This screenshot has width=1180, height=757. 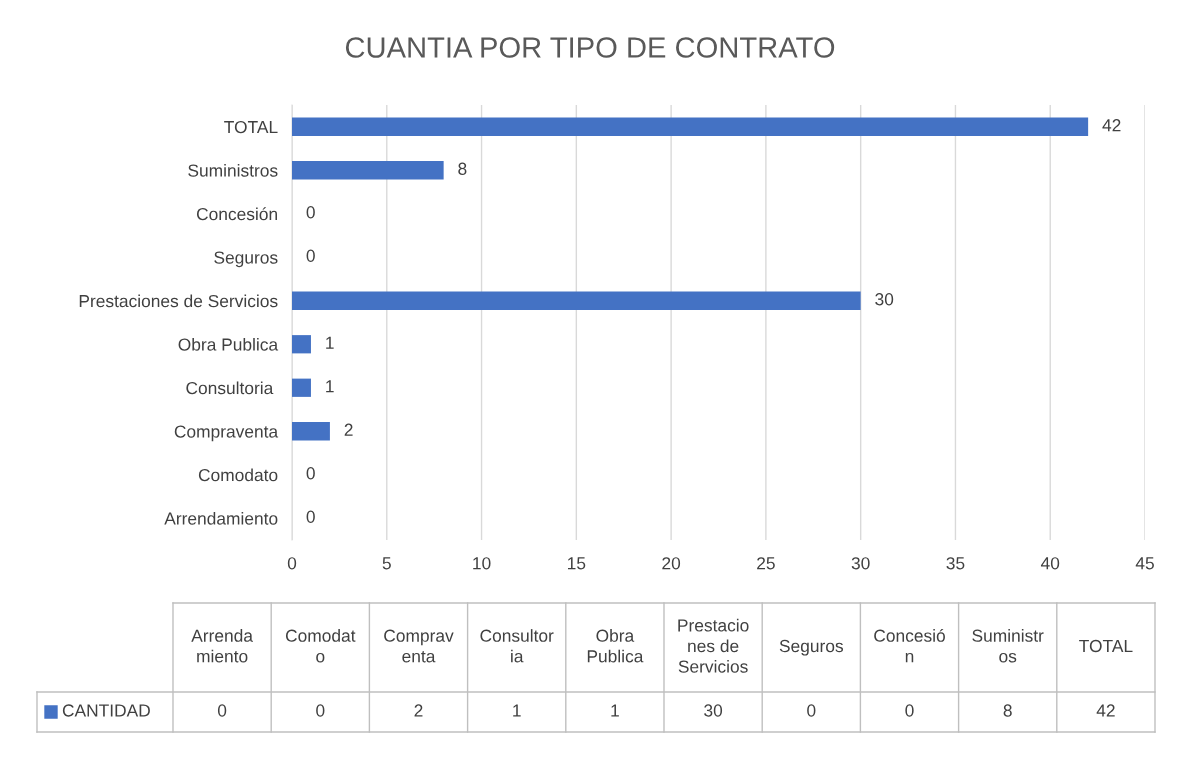 What do you see at coordinates (671, 563) in the screenshot?
I see `x-tick-label: 20` at bounding box center [671, 563].